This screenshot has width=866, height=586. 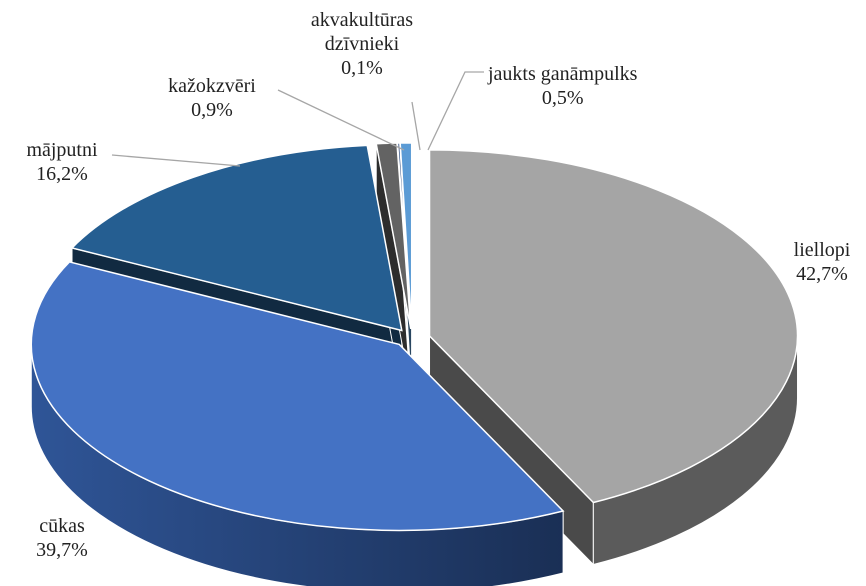 I want to click on category-label: cūkas, so click(x=62, y=526).